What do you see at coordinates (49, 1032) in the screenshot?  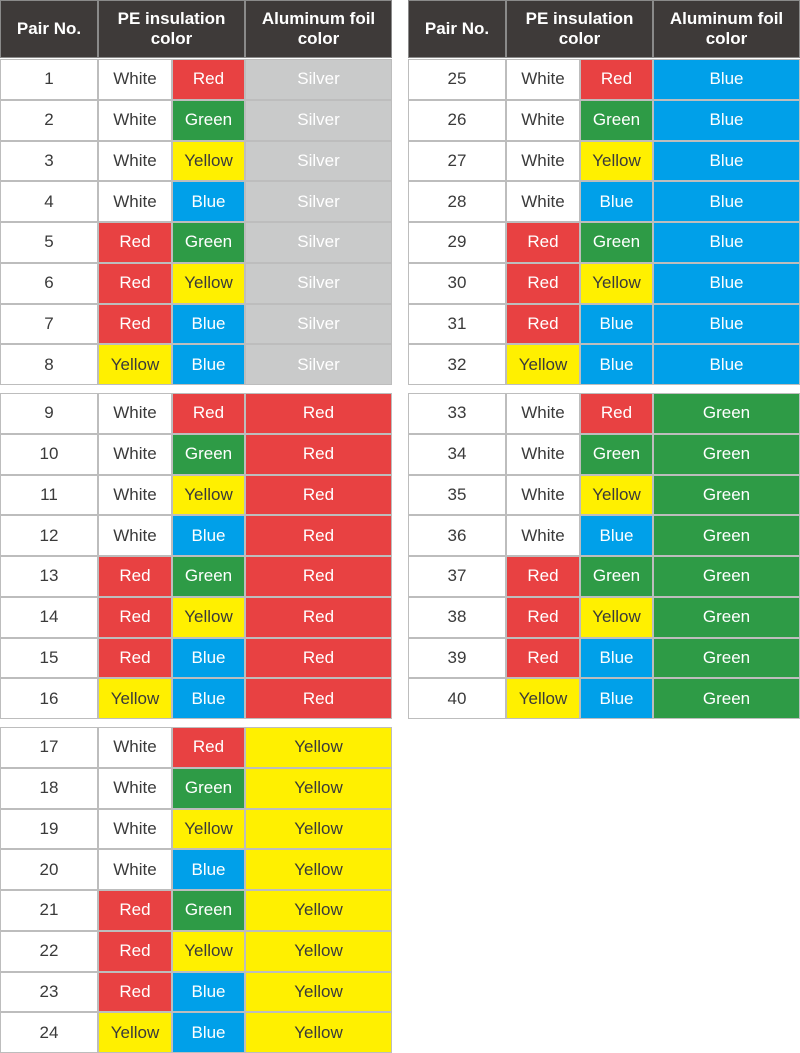 I see `pair-number: 24` at bounding box center [49, 1032].